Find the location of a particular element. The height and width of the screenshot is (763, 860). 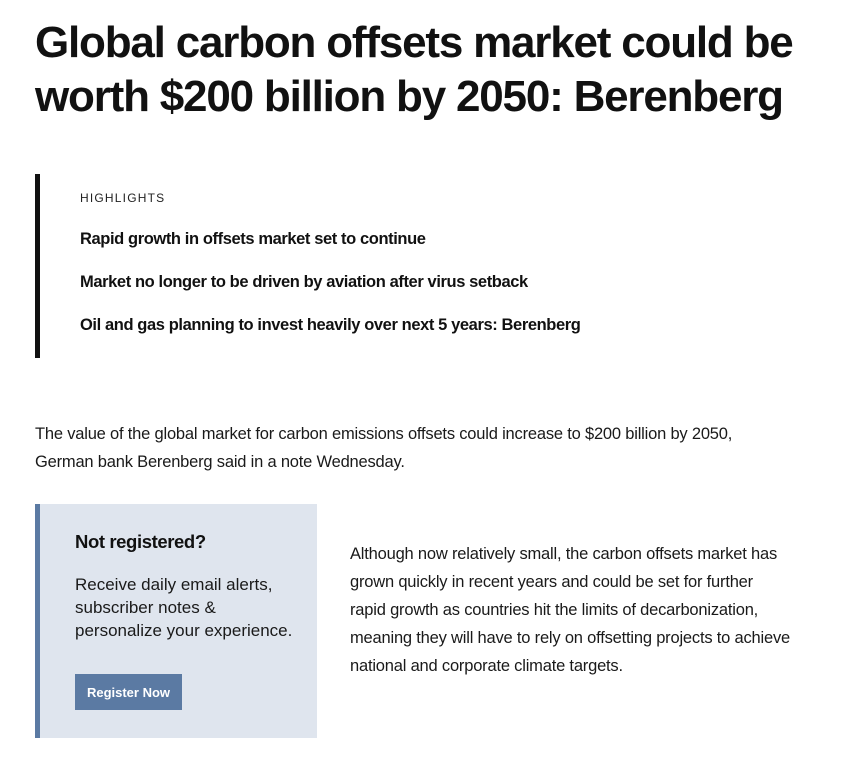

promo-title: Not registered? is located at coordinates (140, 541).